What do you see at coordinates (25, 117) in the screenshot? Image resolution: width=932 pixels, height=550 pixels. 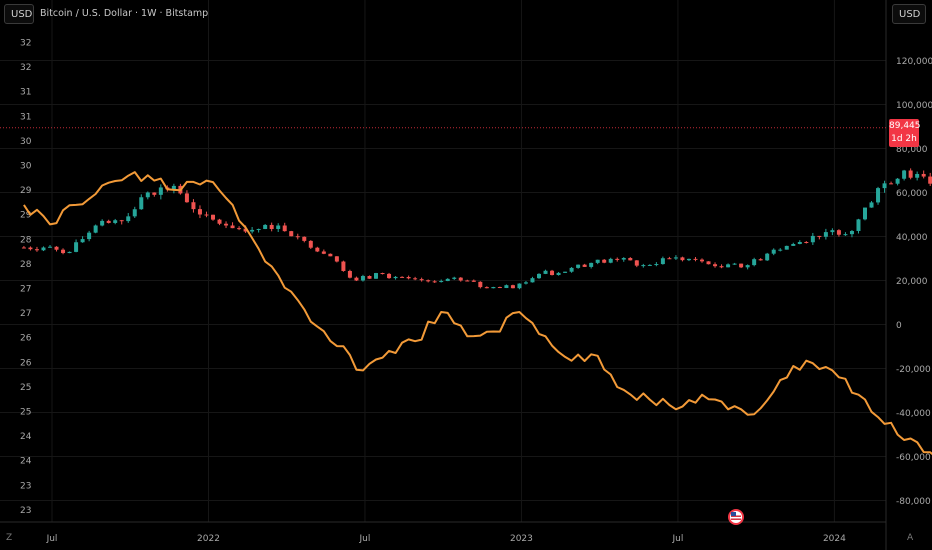 I see `left-axis-tick: 31` at bounding box center [25, 117].